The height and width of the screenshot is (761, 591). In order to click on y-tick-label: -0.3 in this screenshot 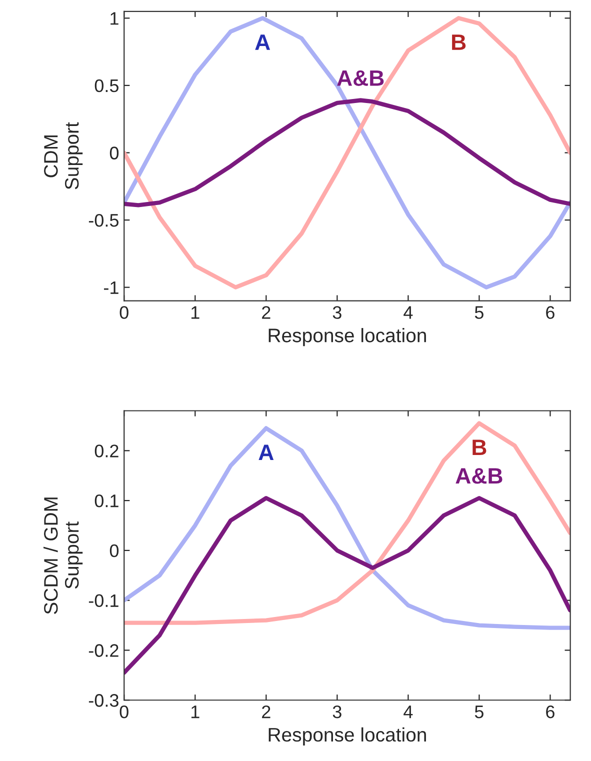, I will do `click(103, 700)`.